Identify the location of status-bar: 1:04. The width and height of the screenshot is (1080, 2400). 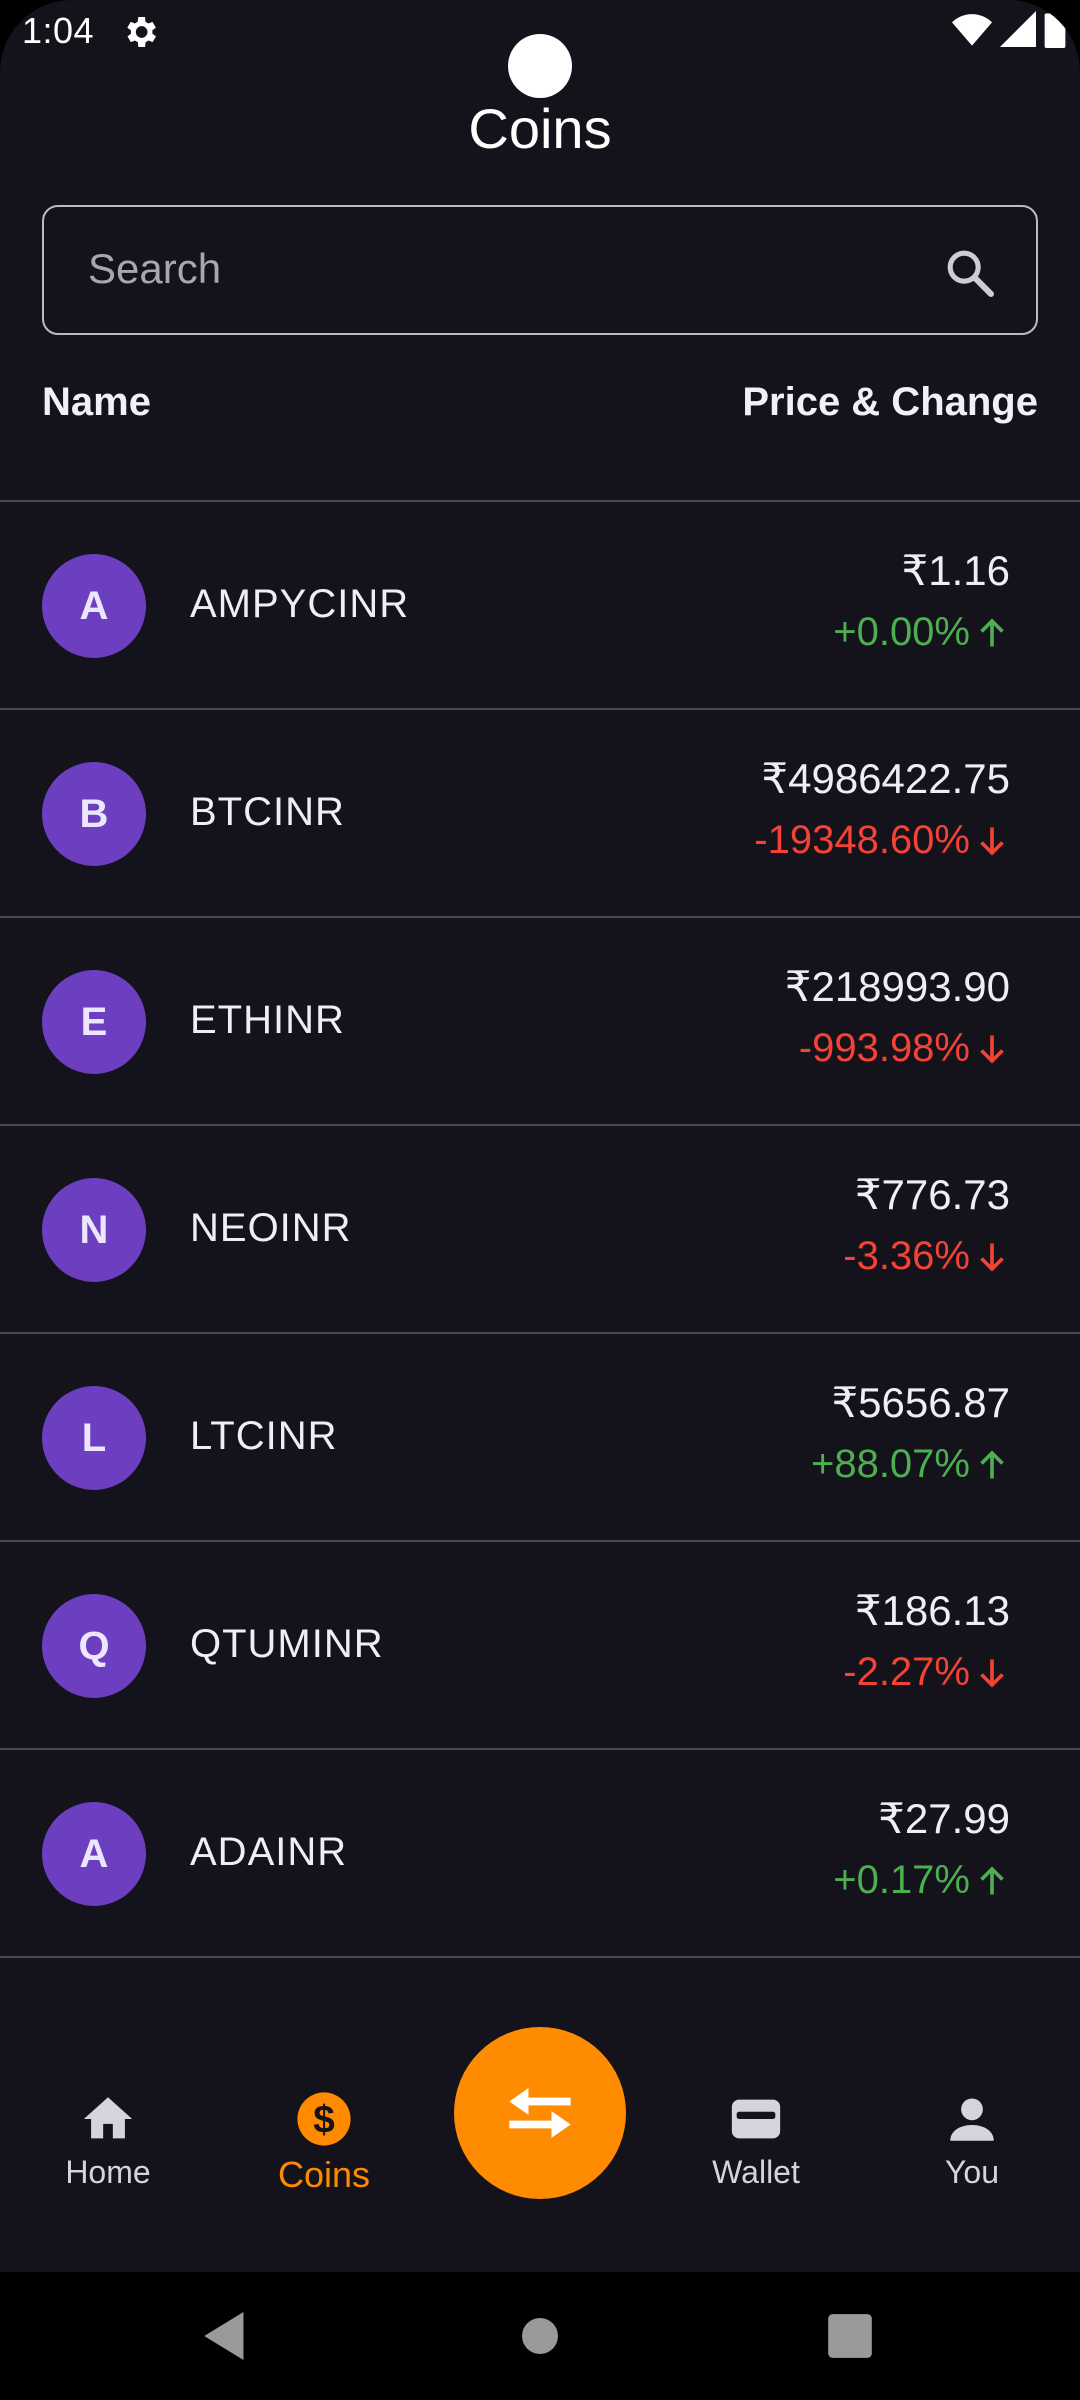
(540, 49).